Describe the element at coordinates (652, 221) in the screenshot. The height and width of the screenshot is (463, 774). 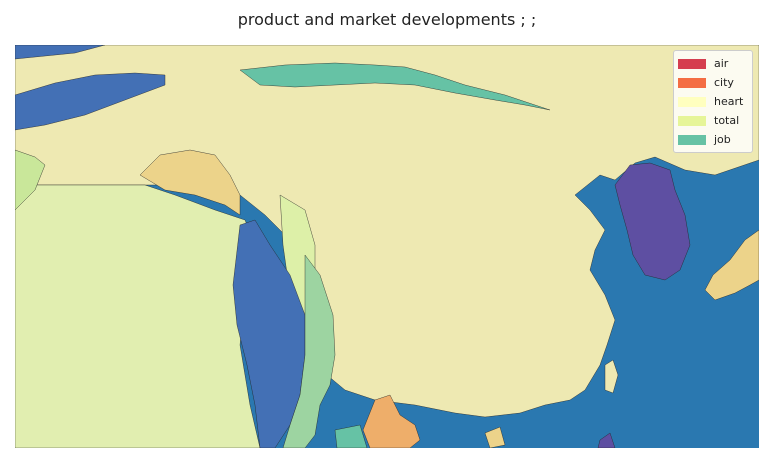
I see `land-korea` at that location.